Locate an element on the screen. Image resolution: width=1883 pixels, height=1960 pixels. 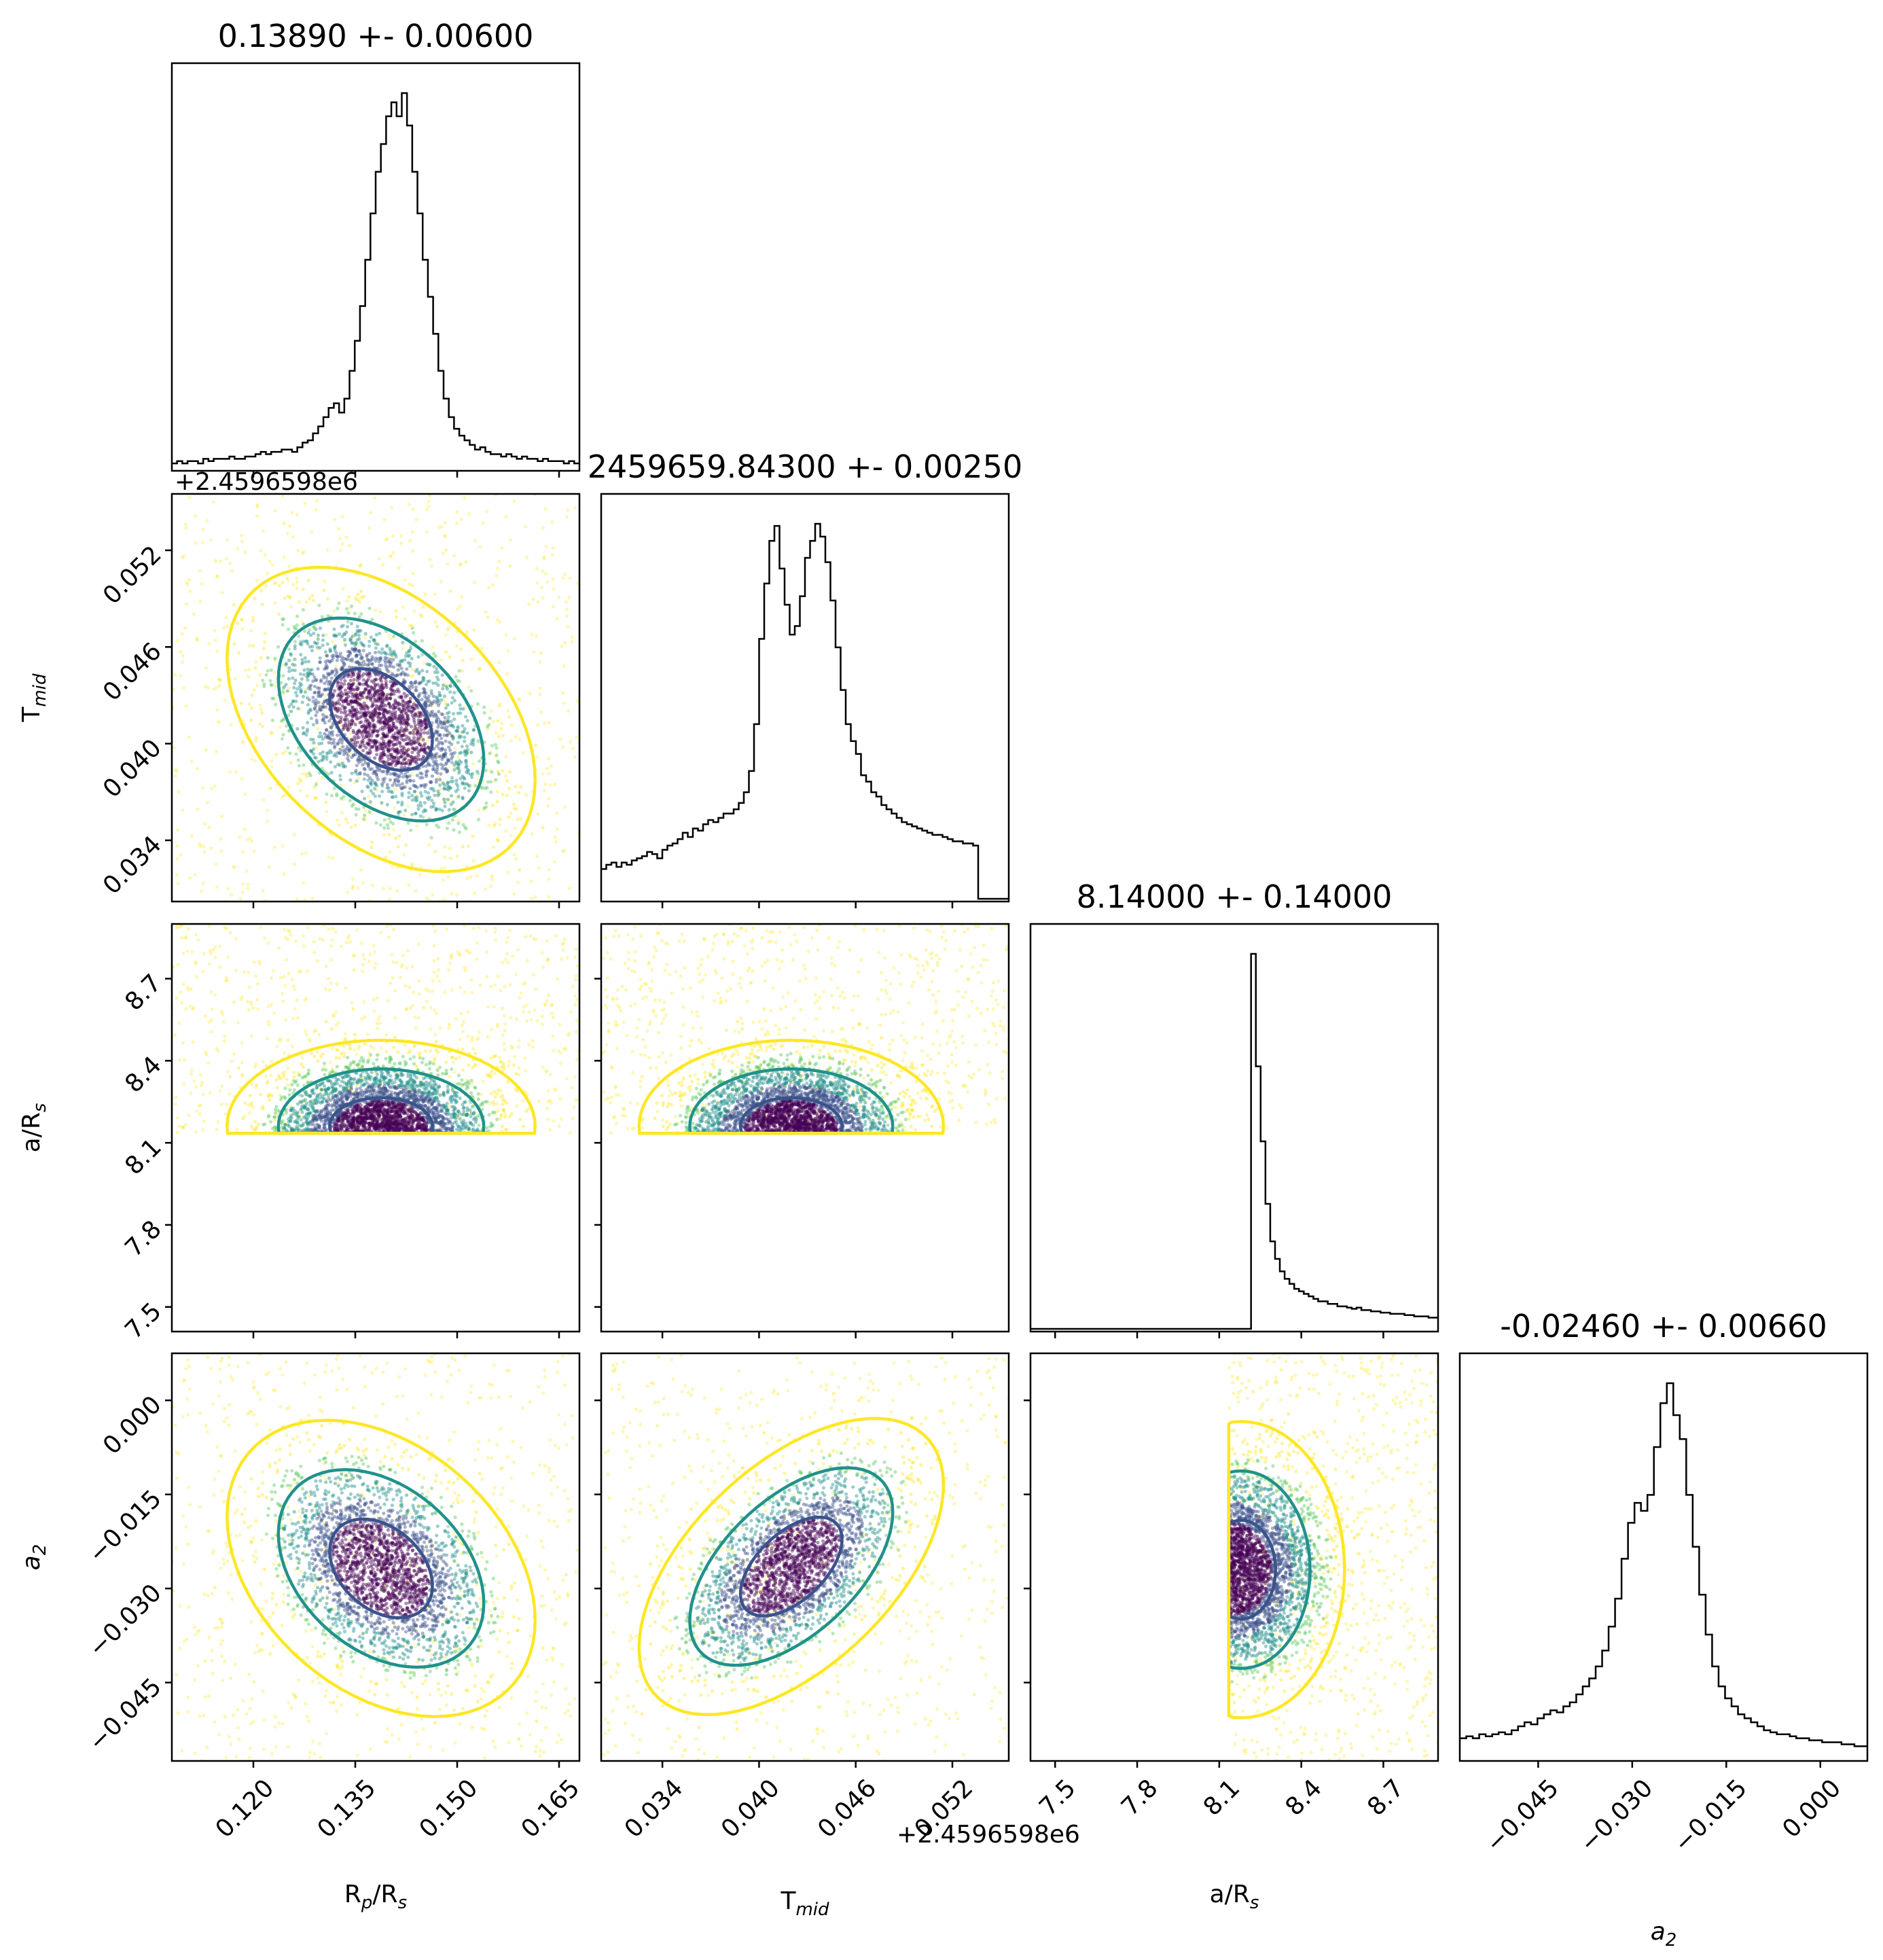
y-tick-label: 0.000 is located at coordinates (132, 1425).